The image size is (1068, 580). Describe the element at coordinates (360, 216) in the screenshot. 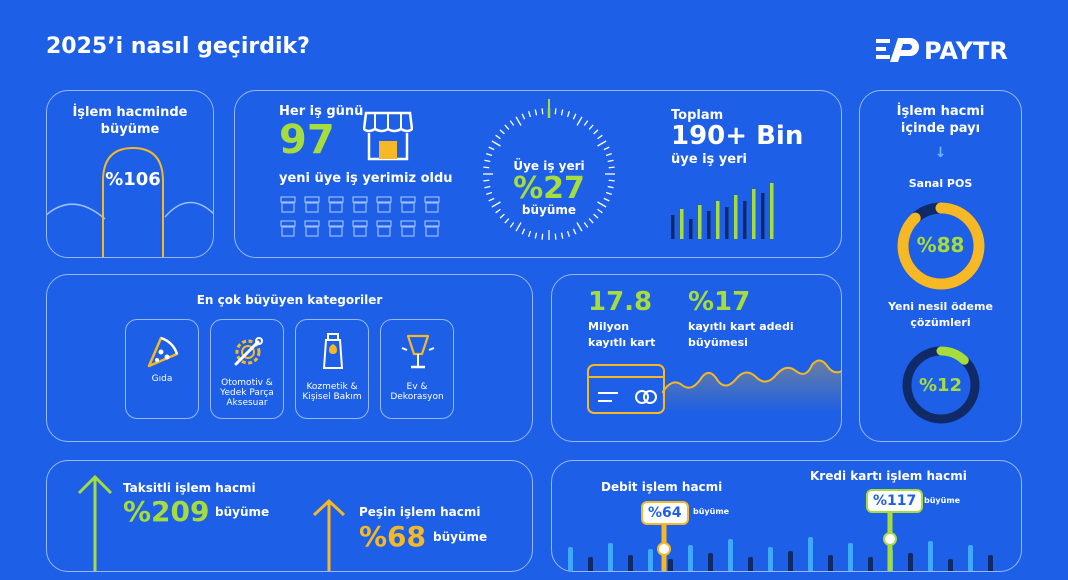

I see `mini-store-grid` at that location.